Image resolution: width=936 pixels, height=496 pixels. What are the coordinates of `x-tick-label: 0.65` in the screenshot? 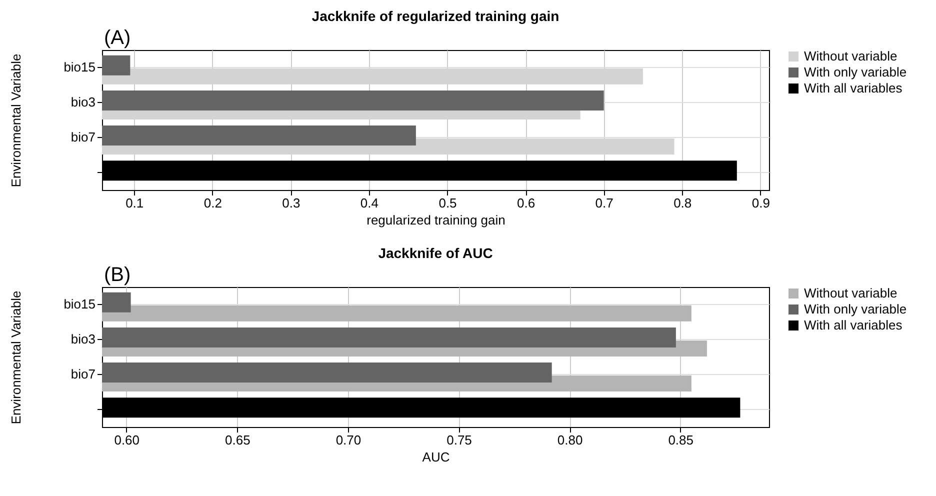 It's located at (237, 440).